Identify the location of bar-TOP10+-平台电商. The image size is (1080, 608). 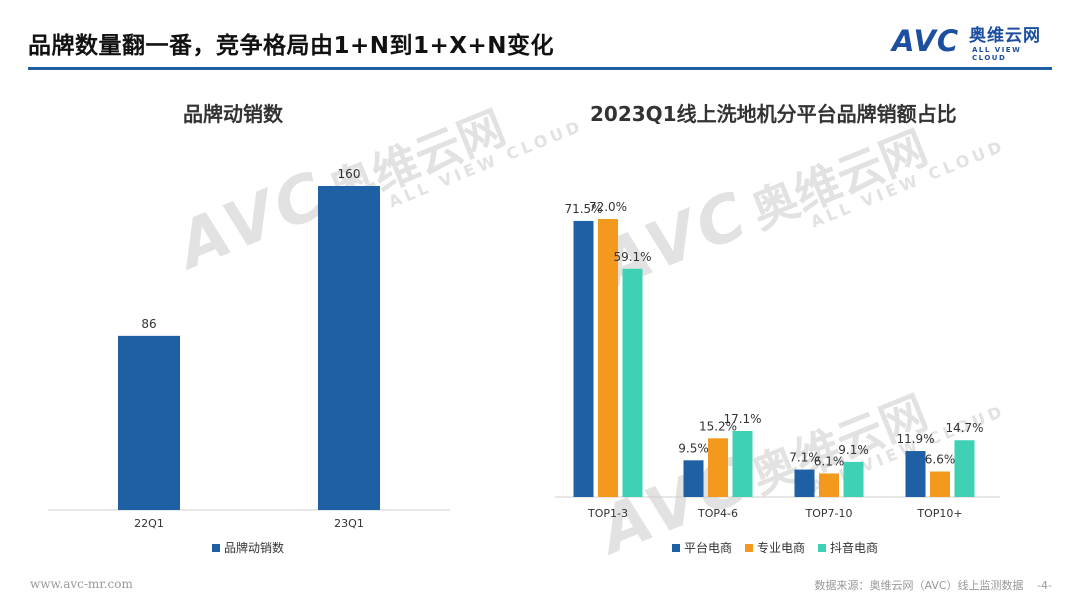
(915, 474).